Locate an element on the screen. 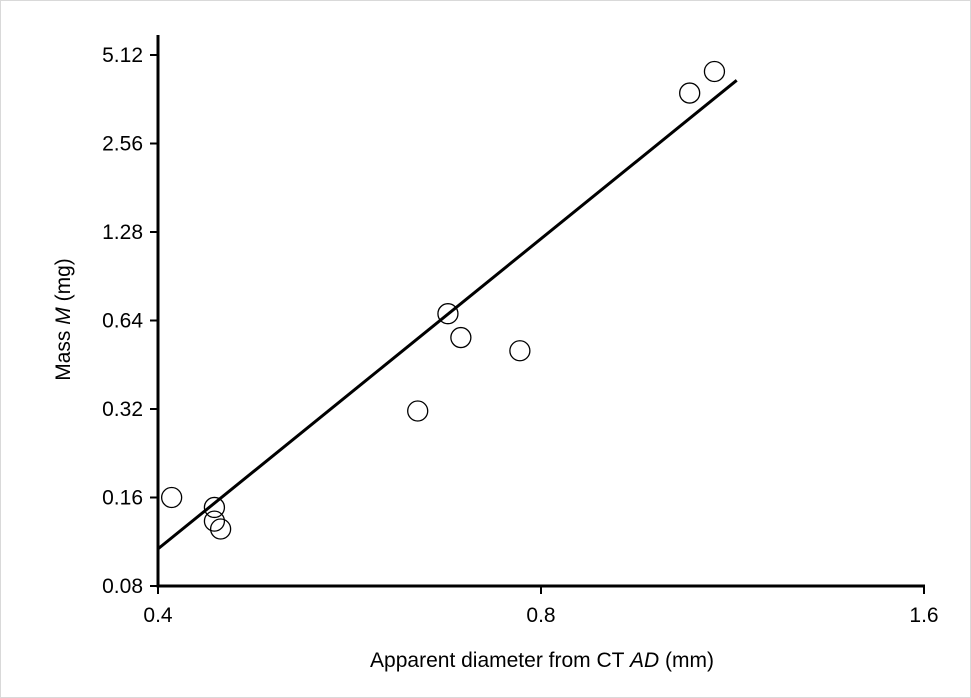  y-ticks: 0.08 0.16 0.32 0.64 1.28 2.56 5.12 is located at coordinates (130, 321).